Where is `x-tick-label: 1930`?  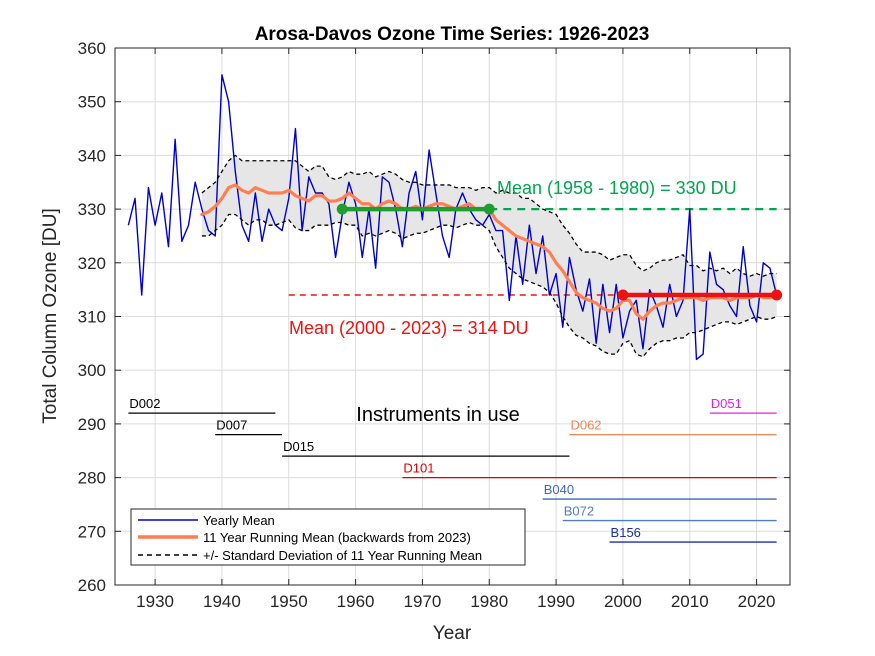 x-tick-label: 1930 is located at coordinates (155, 601).